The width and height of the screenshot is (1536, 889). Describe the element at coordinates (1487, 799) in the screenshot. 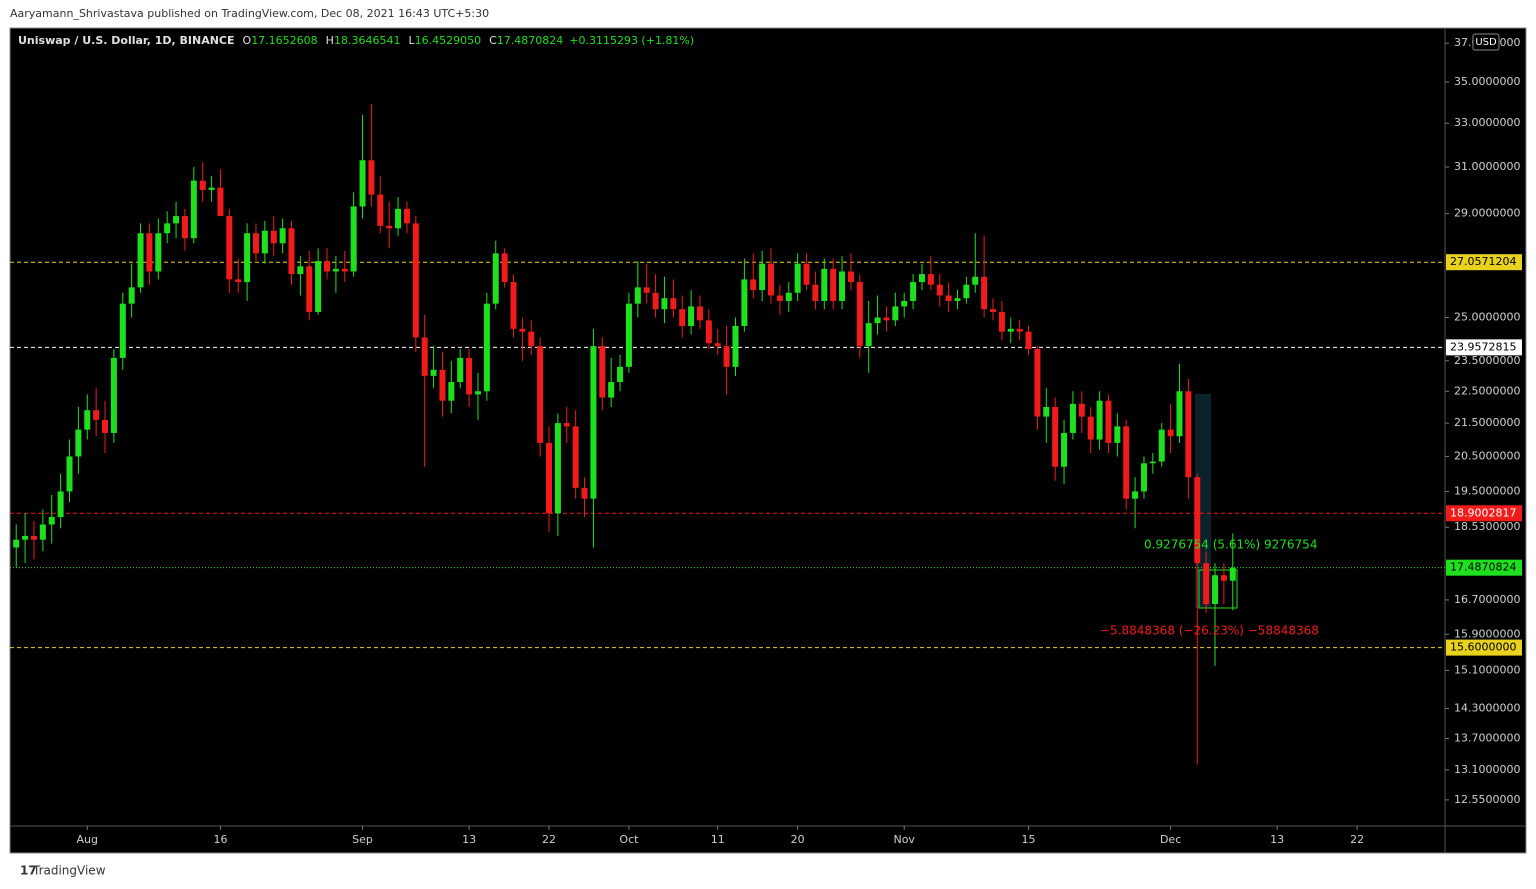

I see `y-tick-label: 12.5500000` at that location.